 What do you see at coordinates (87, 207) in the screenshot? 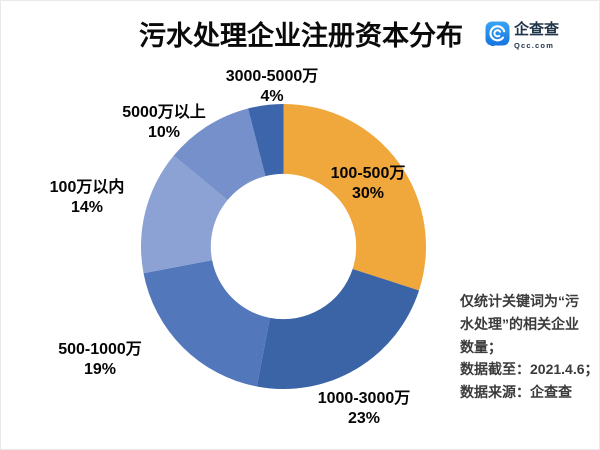
I see `slice-label-percent: 14%` at bounding box center [87, 207].